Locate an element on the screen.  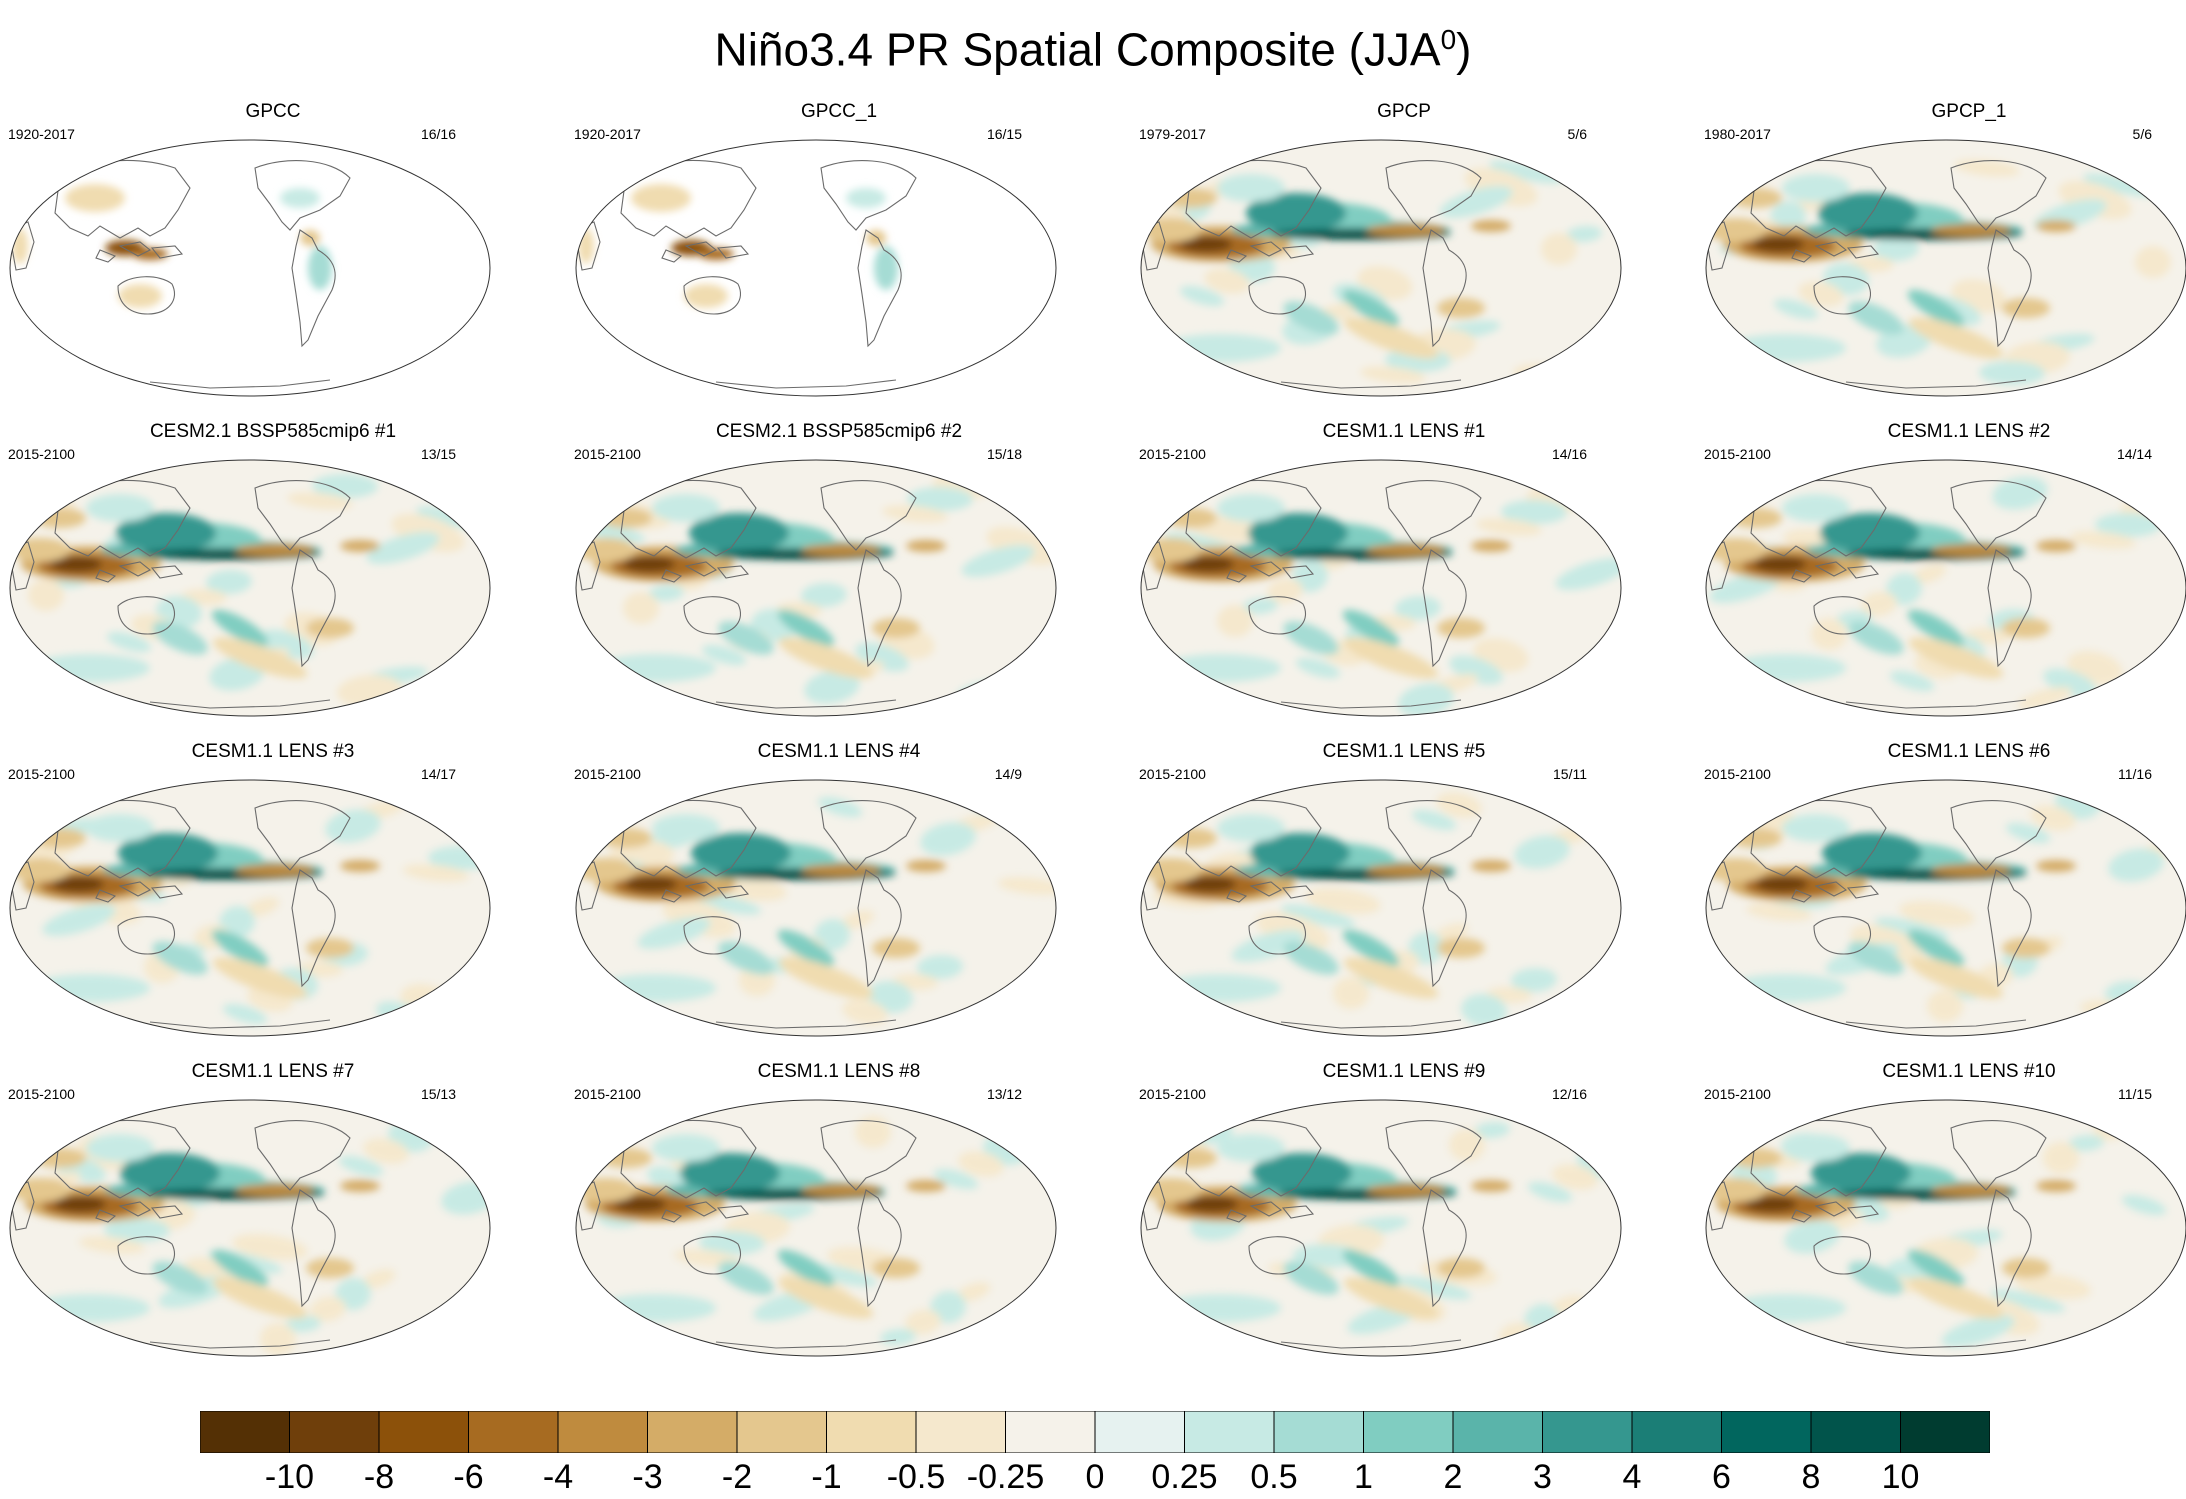
colorbar-label: -4 is located at coordinates (558, 1477).